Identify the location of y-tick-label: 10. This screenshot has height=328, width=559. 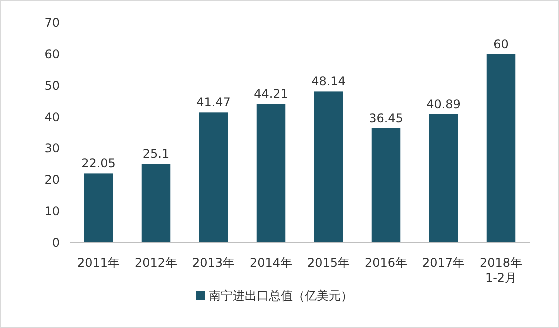
(52, 211).